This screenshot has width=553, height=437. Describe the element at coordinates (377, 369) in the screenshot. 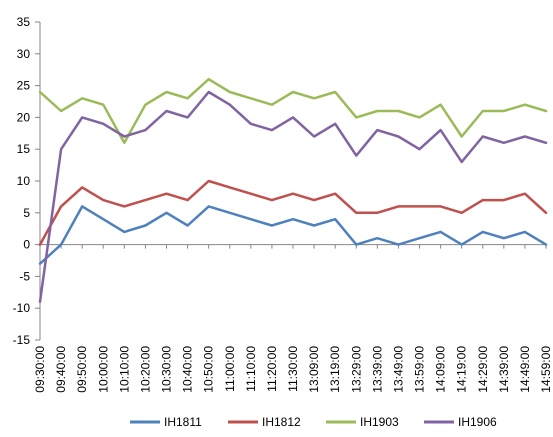

I see `x-tick-label: 13:39:00` at that location.